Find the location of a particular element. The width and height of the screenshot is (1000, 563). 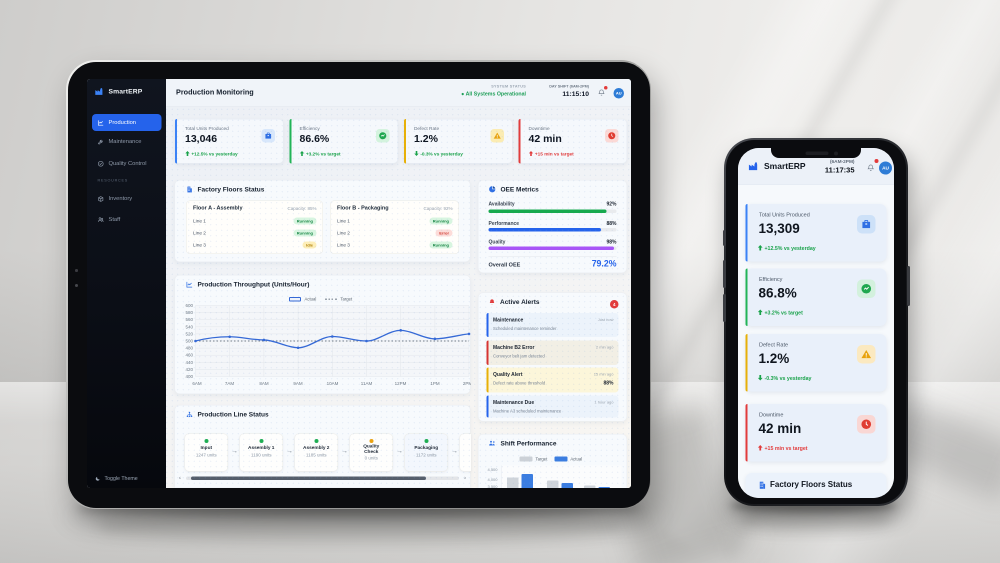

svg-text: 420 is located at coordinates (189, 369).